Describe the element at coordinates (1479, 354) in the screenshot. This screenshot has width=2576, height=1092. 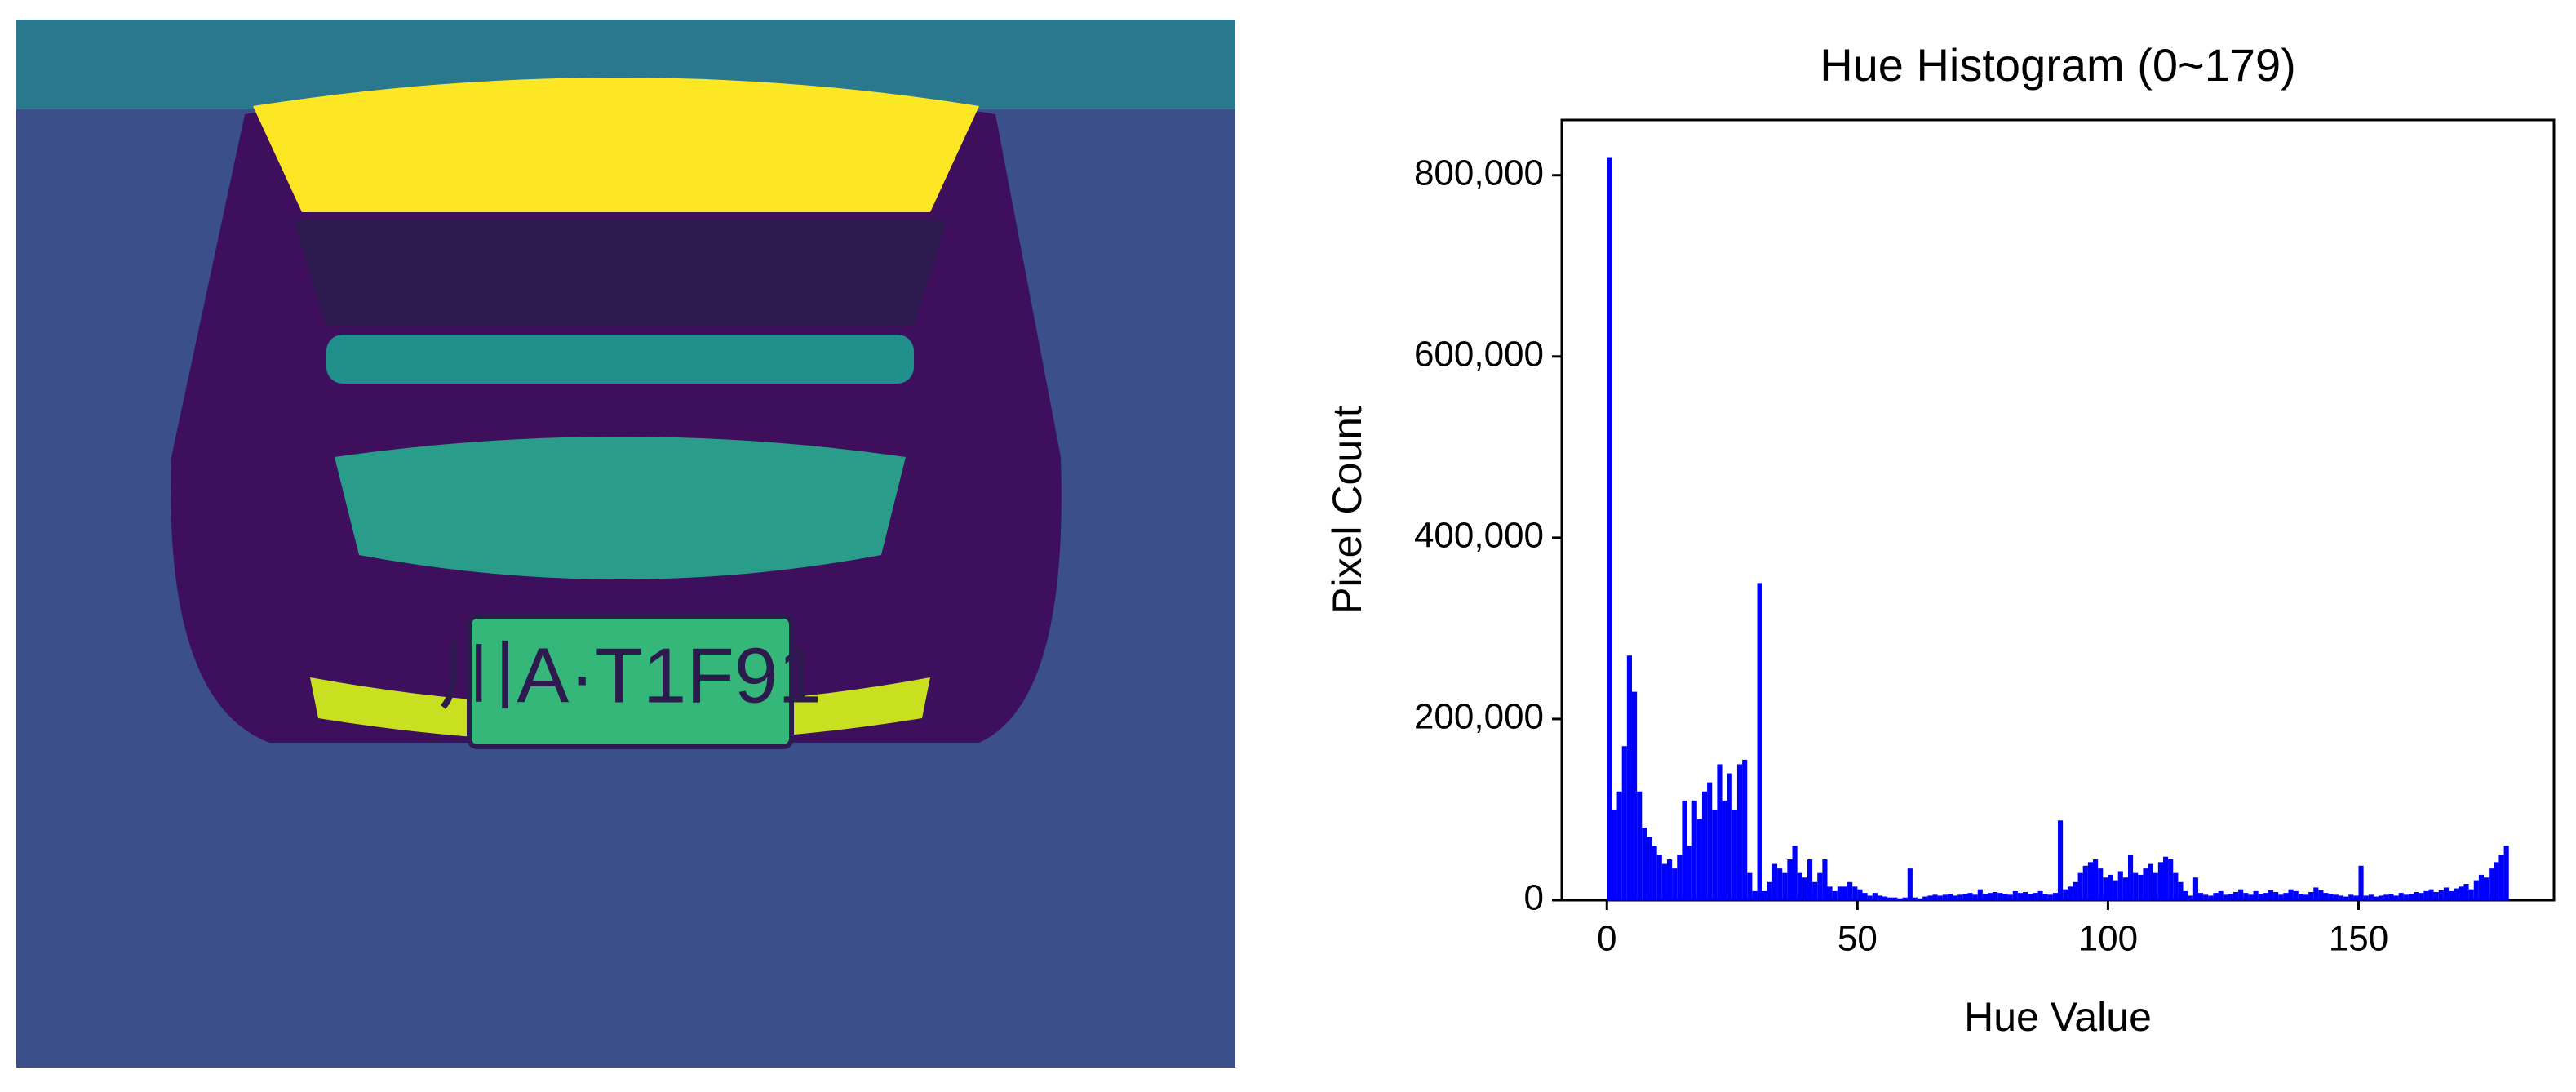
I see `y-tick-label: 600,000` at that location.